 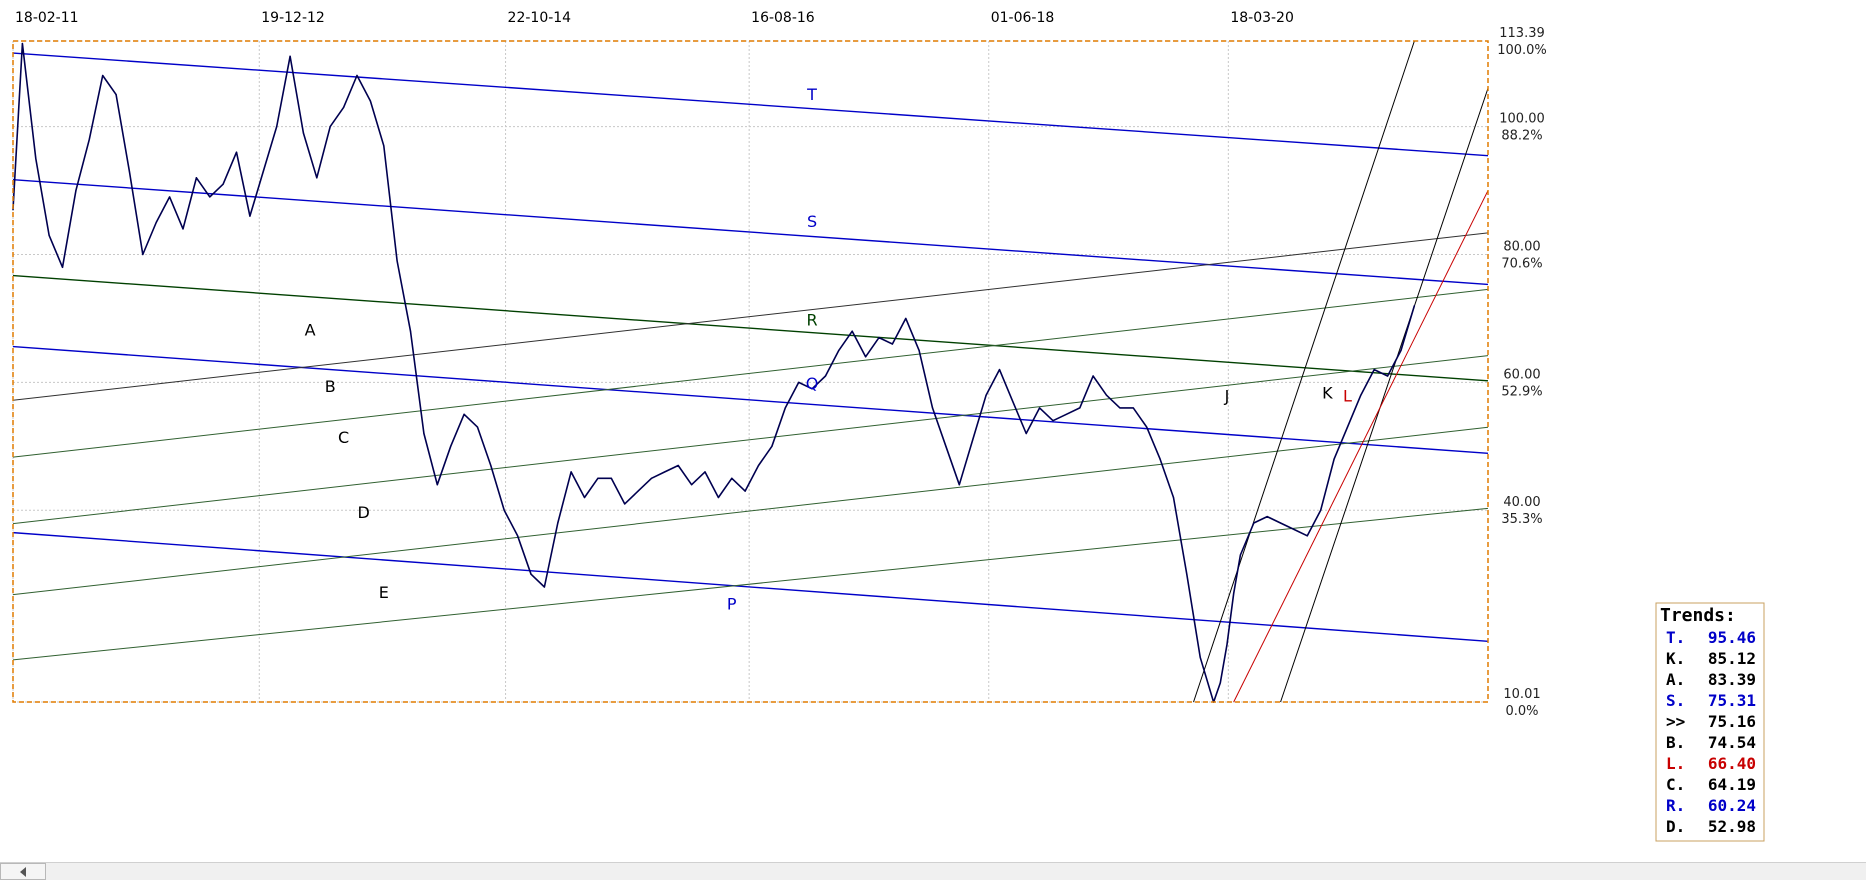 What do you see at coordinates (1675, 742) in the screenshot?
I see `legend-key: B.` at bounding box center [1675, 742].